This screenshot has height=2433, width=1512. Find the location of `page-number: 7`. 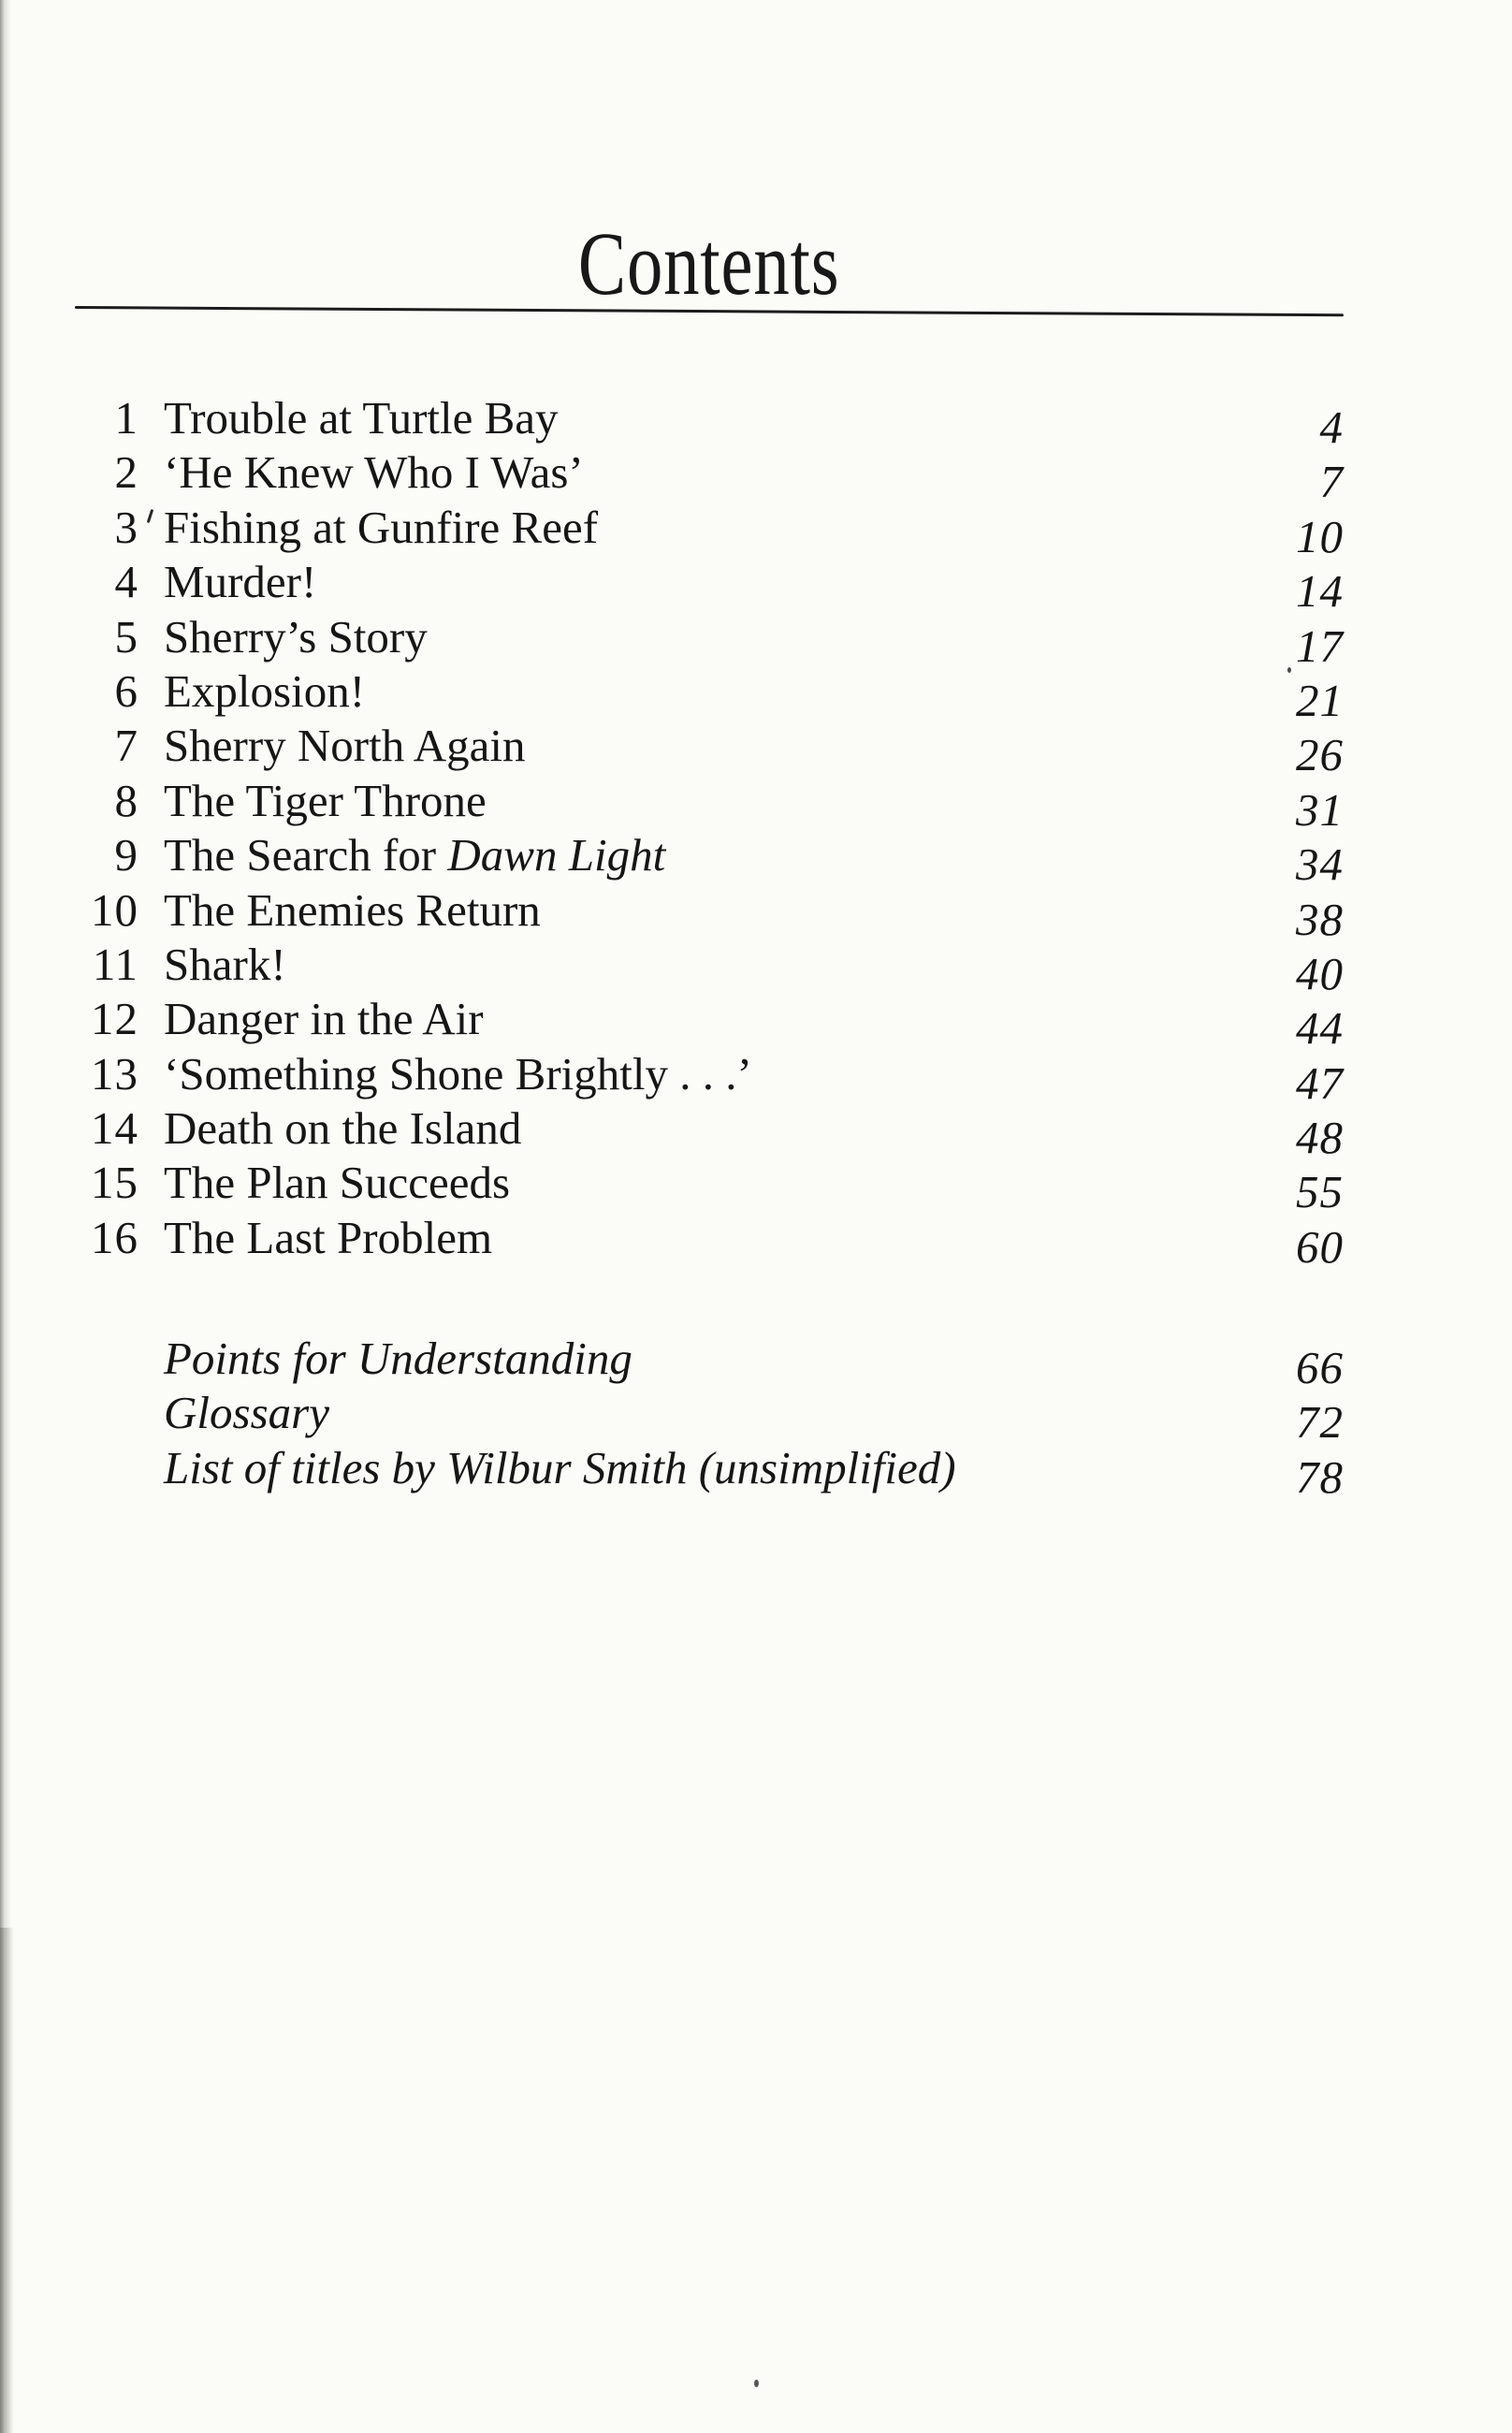

page-number: 7 is located at coordinates (1332, 482).